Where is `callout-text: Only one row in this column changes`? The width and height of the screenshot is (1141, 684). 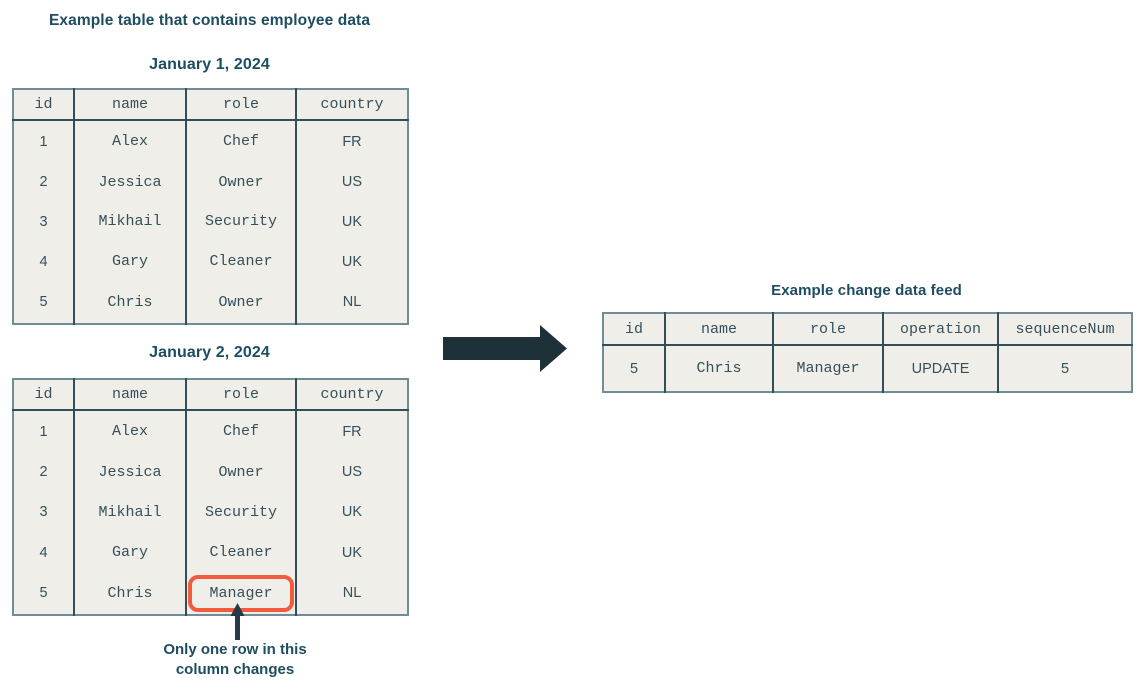
callout-text: Only one row in this column changes is located at coordinates (235, 660).